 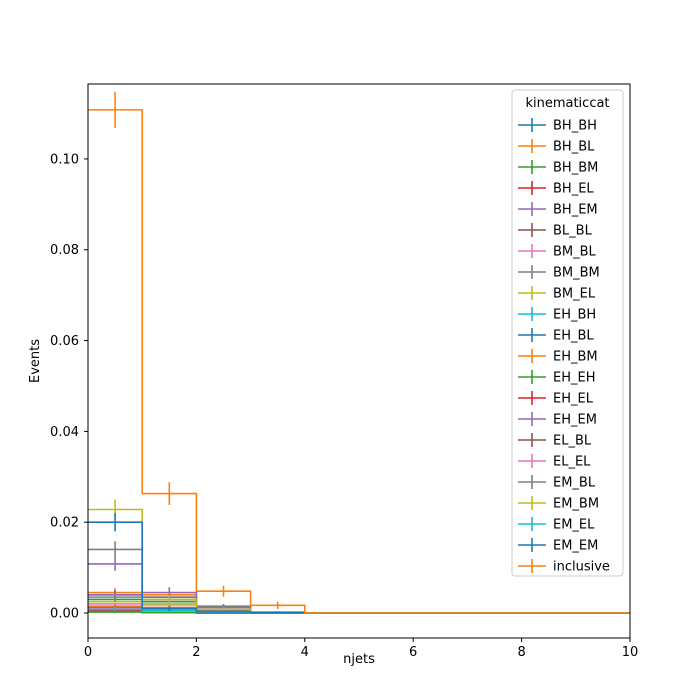 I want to click on x-tick-label: 8, so click(x=521, y=652).